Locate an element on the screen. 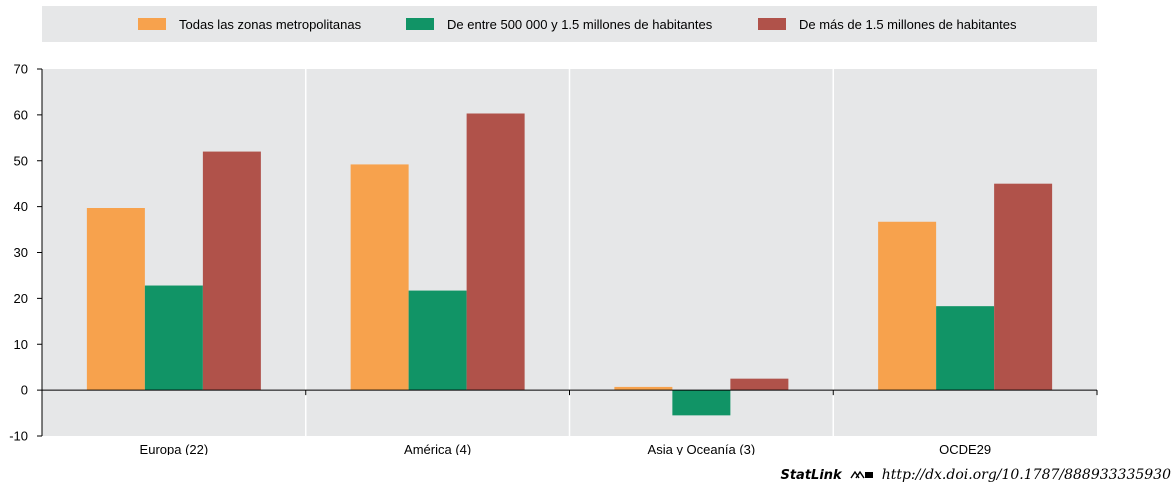  x-tick-label: Asia y Oceanía (3) is located at coordinates (702, 448).